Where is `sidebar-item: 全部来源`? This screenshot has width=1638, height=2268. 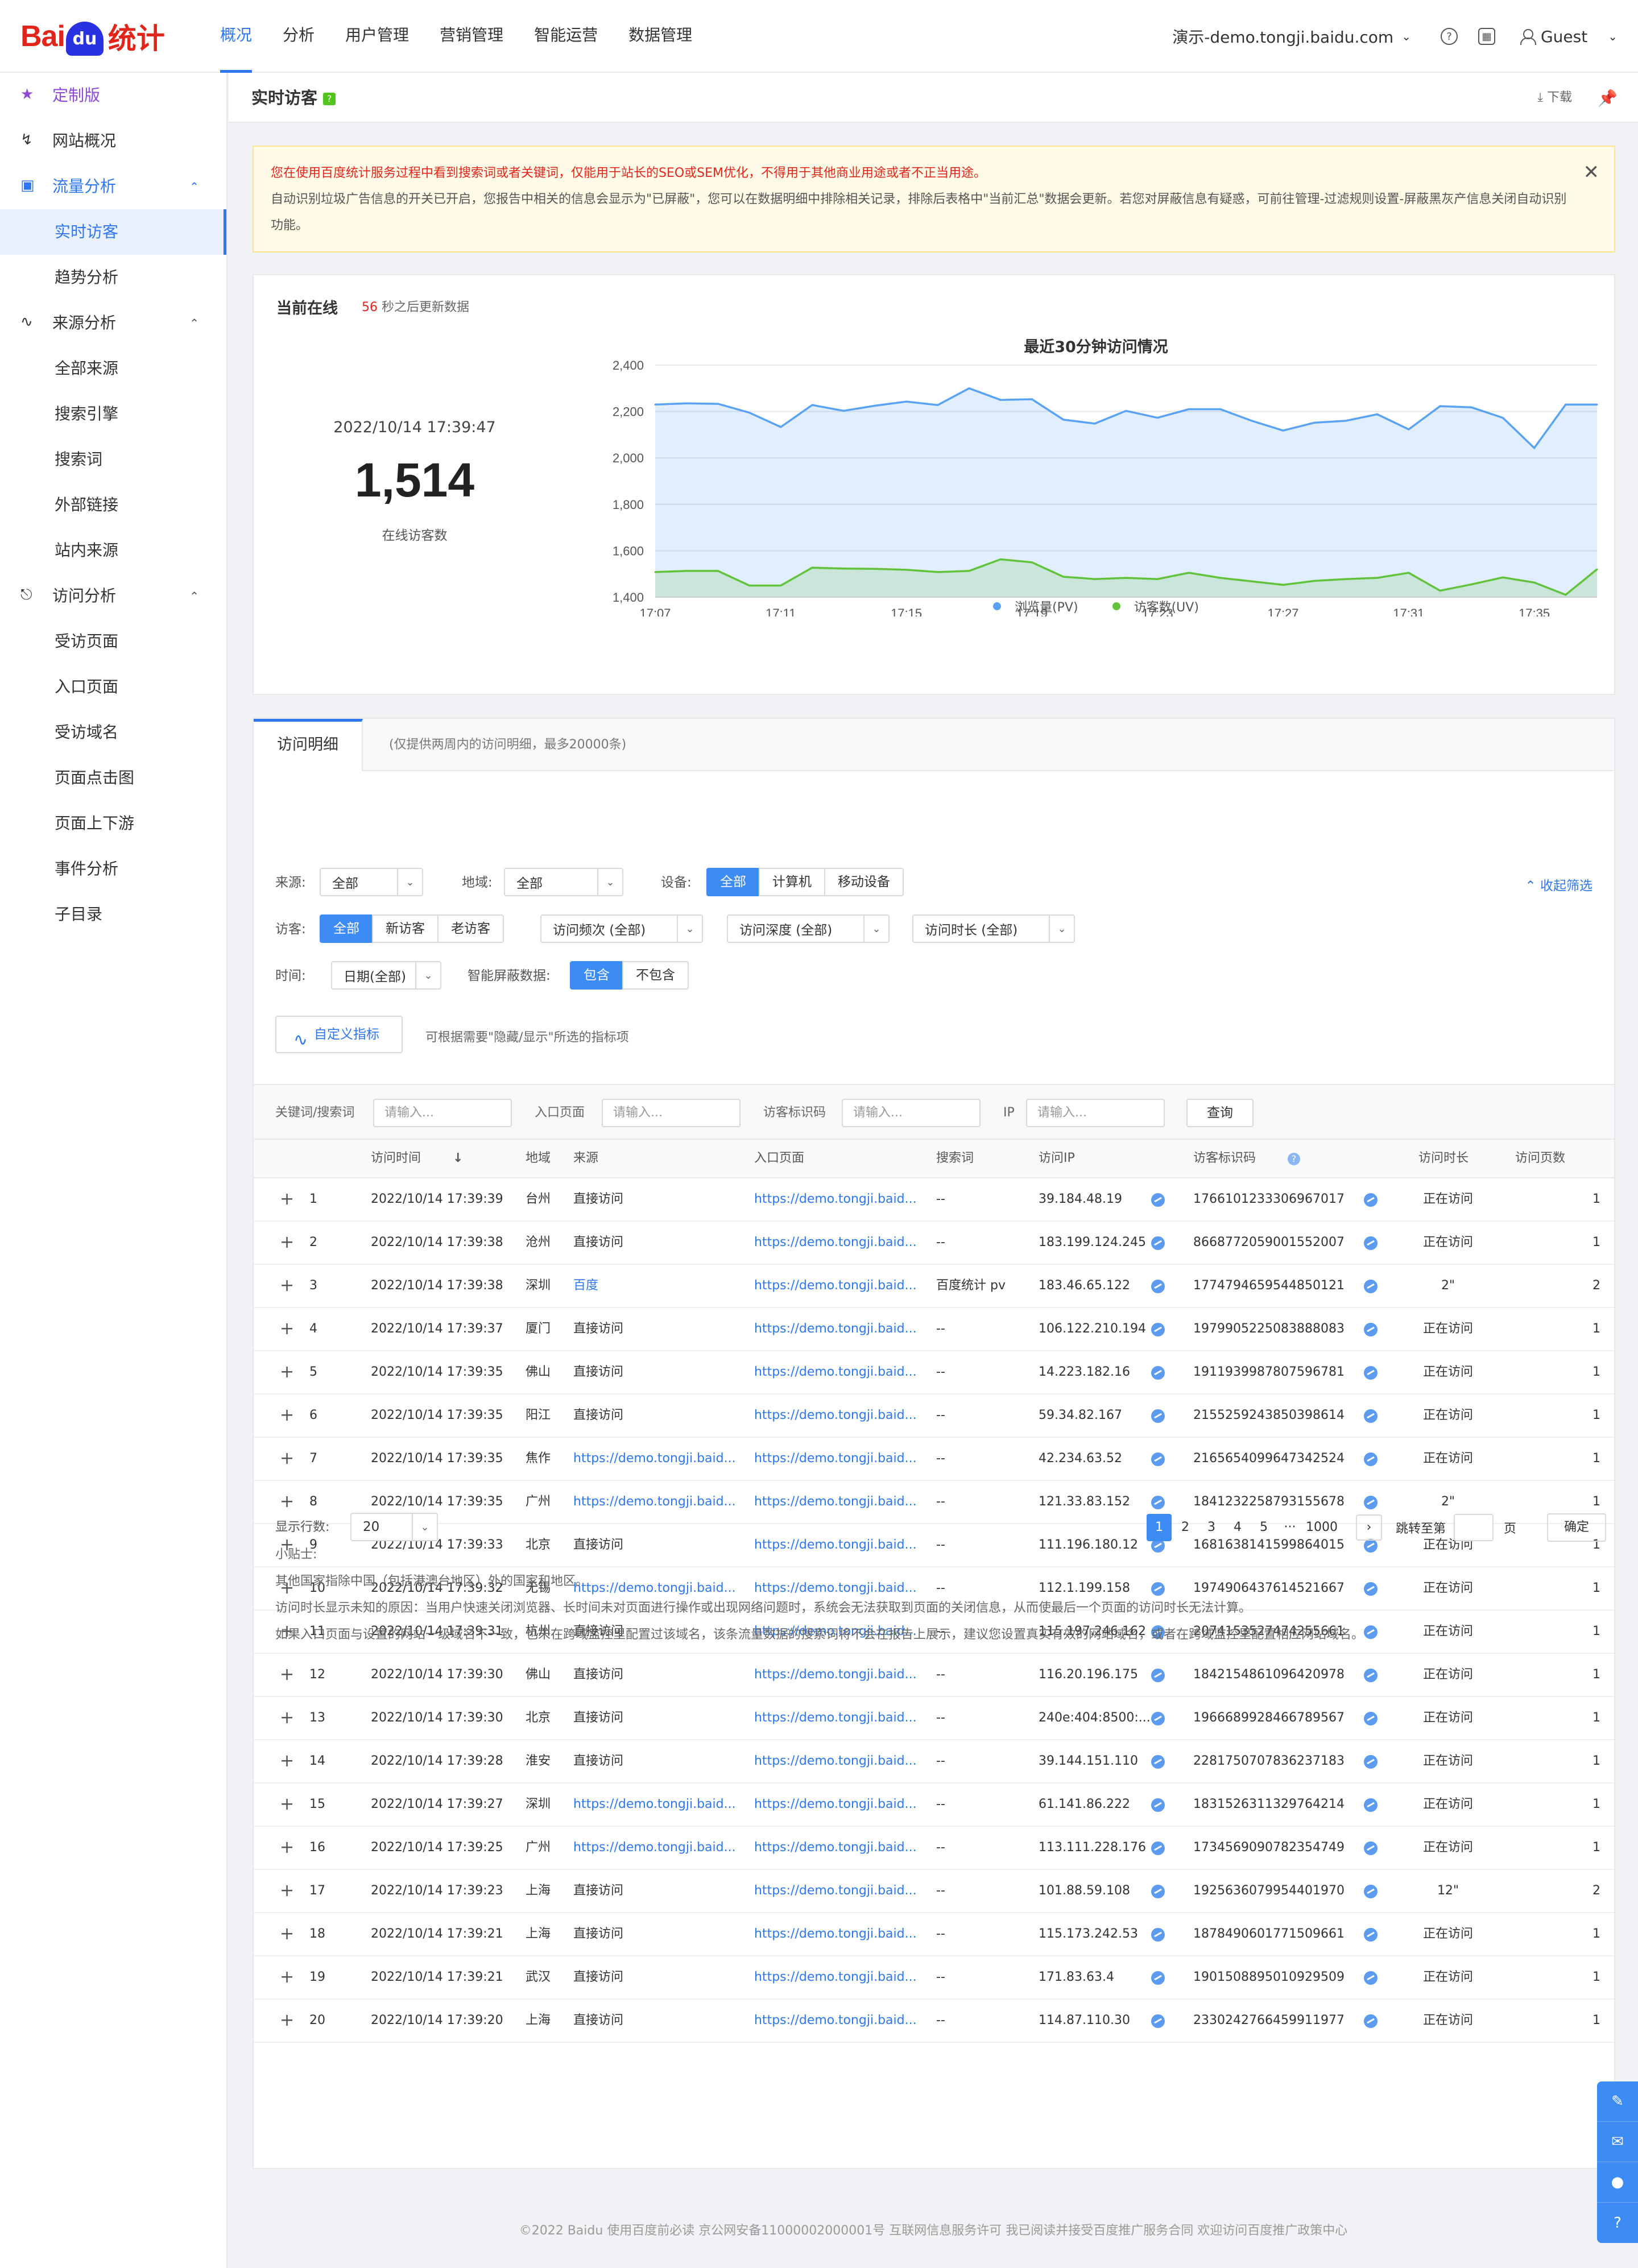 sidebar-item: 全部来源 is located at coordinates (113, 369).